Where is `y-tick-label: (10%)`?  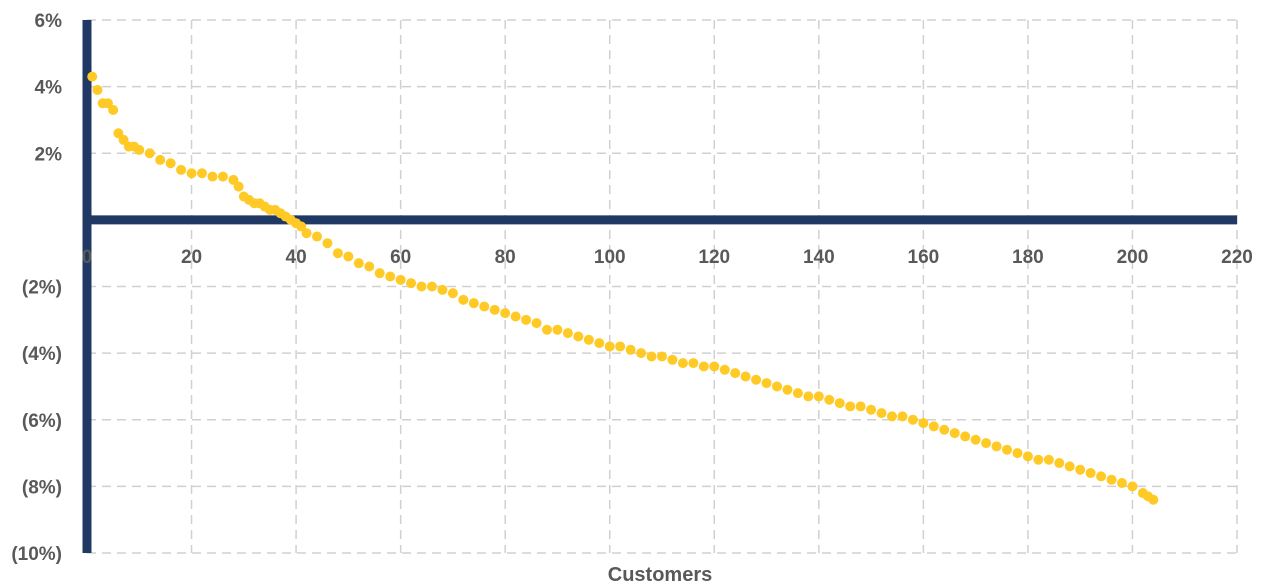
y-tick-label: (10%) is located at coordinates (36, 554).